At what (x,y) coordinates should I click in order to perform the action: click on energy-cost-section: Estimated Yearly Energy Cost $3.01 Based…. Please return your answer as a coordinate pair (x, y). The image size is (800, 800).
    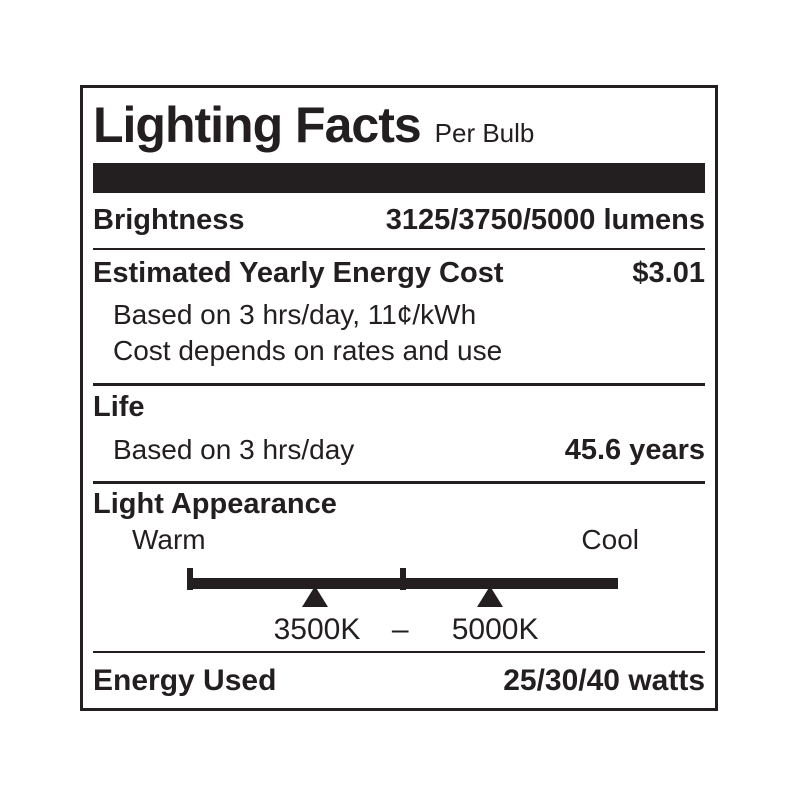
    Looking at the image, I should click on (399, 316).